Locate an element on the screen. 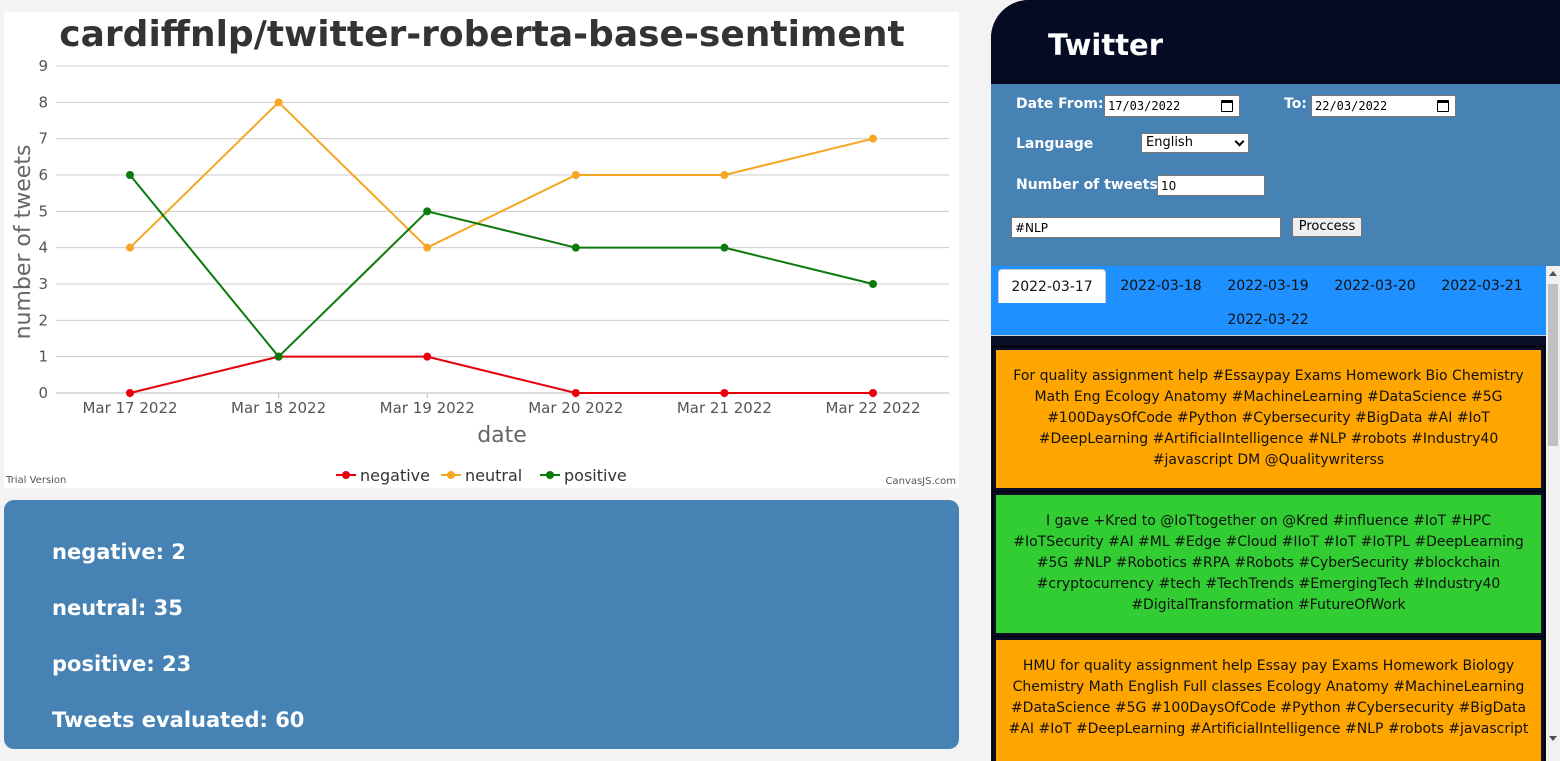 Image resolution: width=1560 pixels, height=761 pixels. legend-marker-neutral is located at coordinates (451, 475).